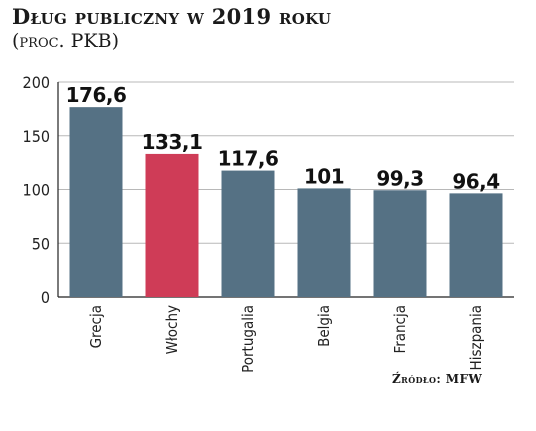 The image size is (536, 431). Describe the element at coordinates (65, 41) in the screenshot. I see `chart-subtitle: (proc. PKB)` at that location.